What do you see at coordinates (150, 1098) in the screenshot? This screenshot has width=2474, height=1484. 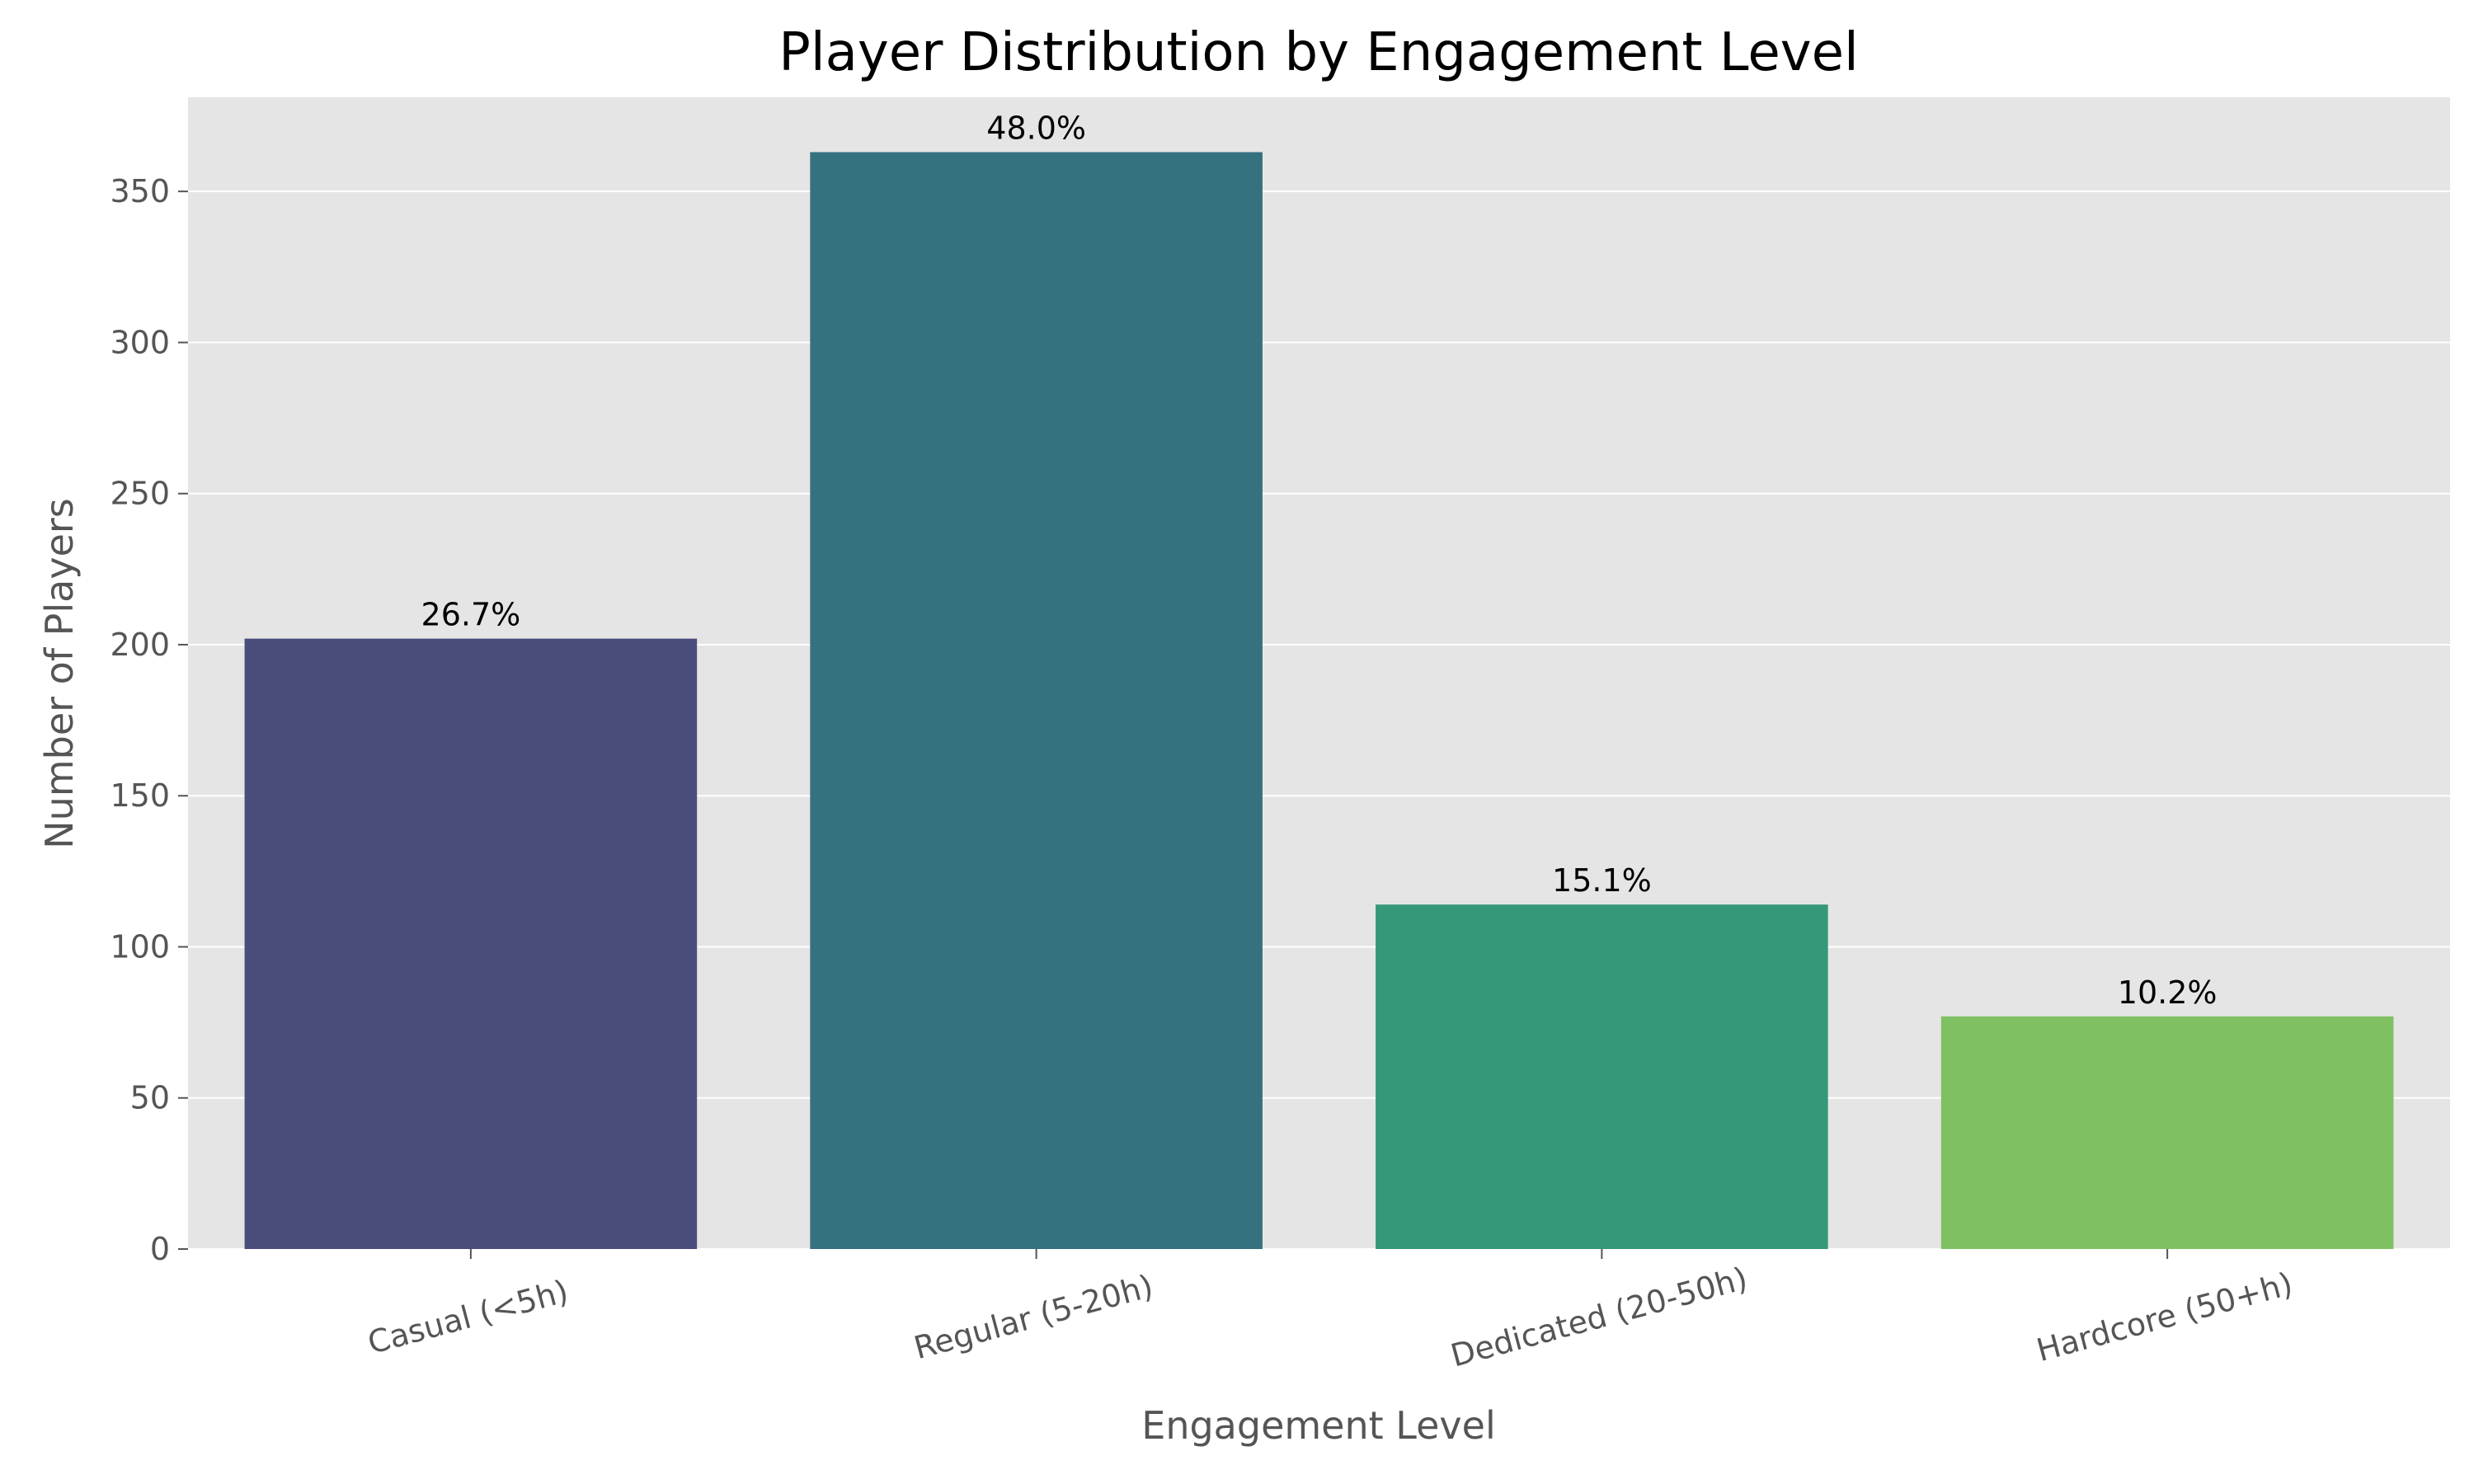 I see `y-tick-label: 50` at bounding box center [150, 1098].